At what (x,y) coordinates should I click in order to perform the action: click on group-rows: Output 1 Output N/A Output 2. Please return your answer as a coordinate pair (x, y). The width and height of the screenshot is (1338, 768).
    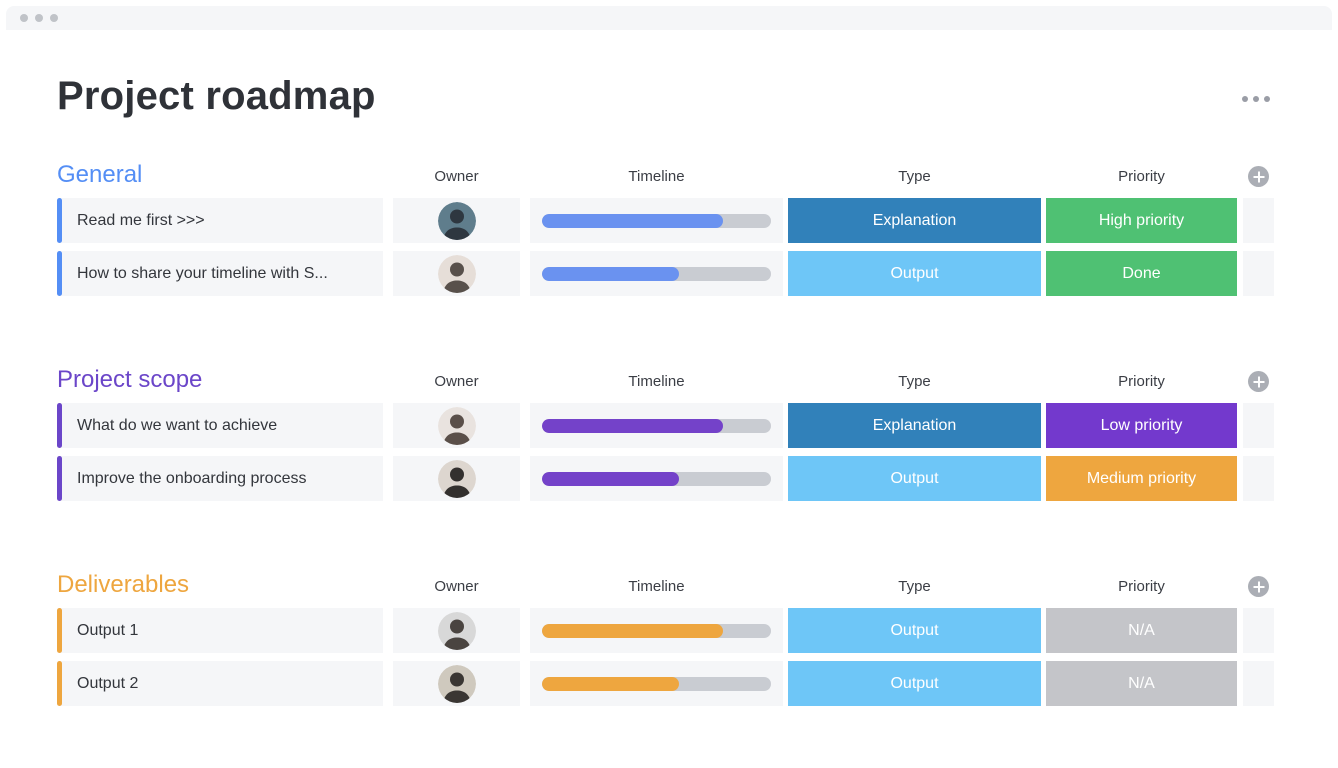
    Looking at the image, I should click on (697, 657).